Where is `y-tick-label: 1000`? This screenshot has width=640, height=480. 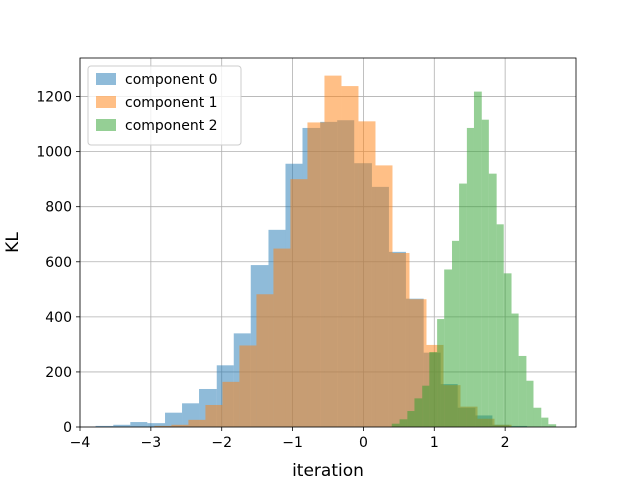
y-tick-label: 1000 is located at coordinates (54, 153).